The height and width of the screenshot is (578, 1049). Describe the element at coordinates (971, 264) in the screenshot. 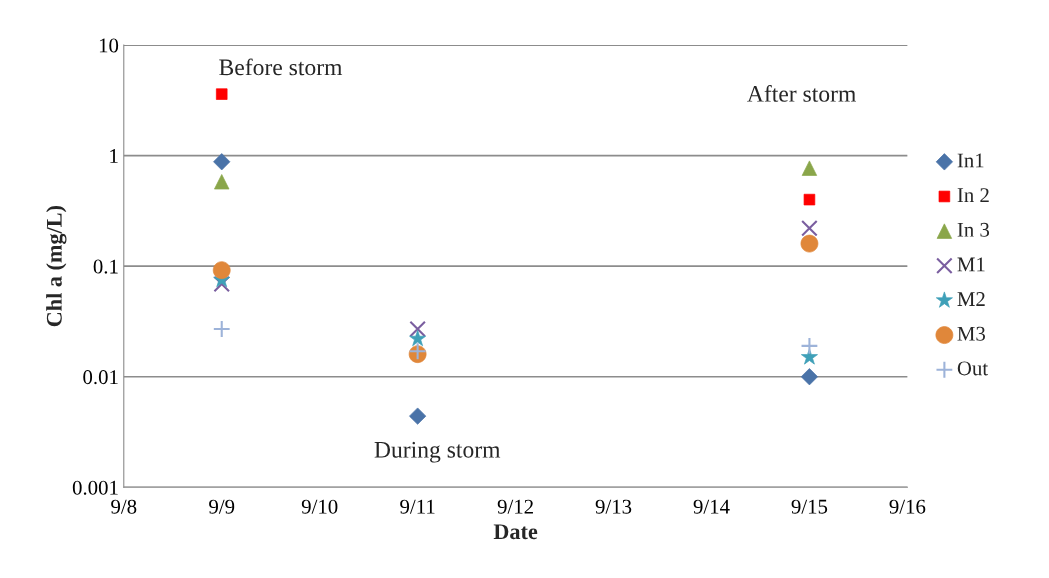

I see `legend-label: M1` at that location.